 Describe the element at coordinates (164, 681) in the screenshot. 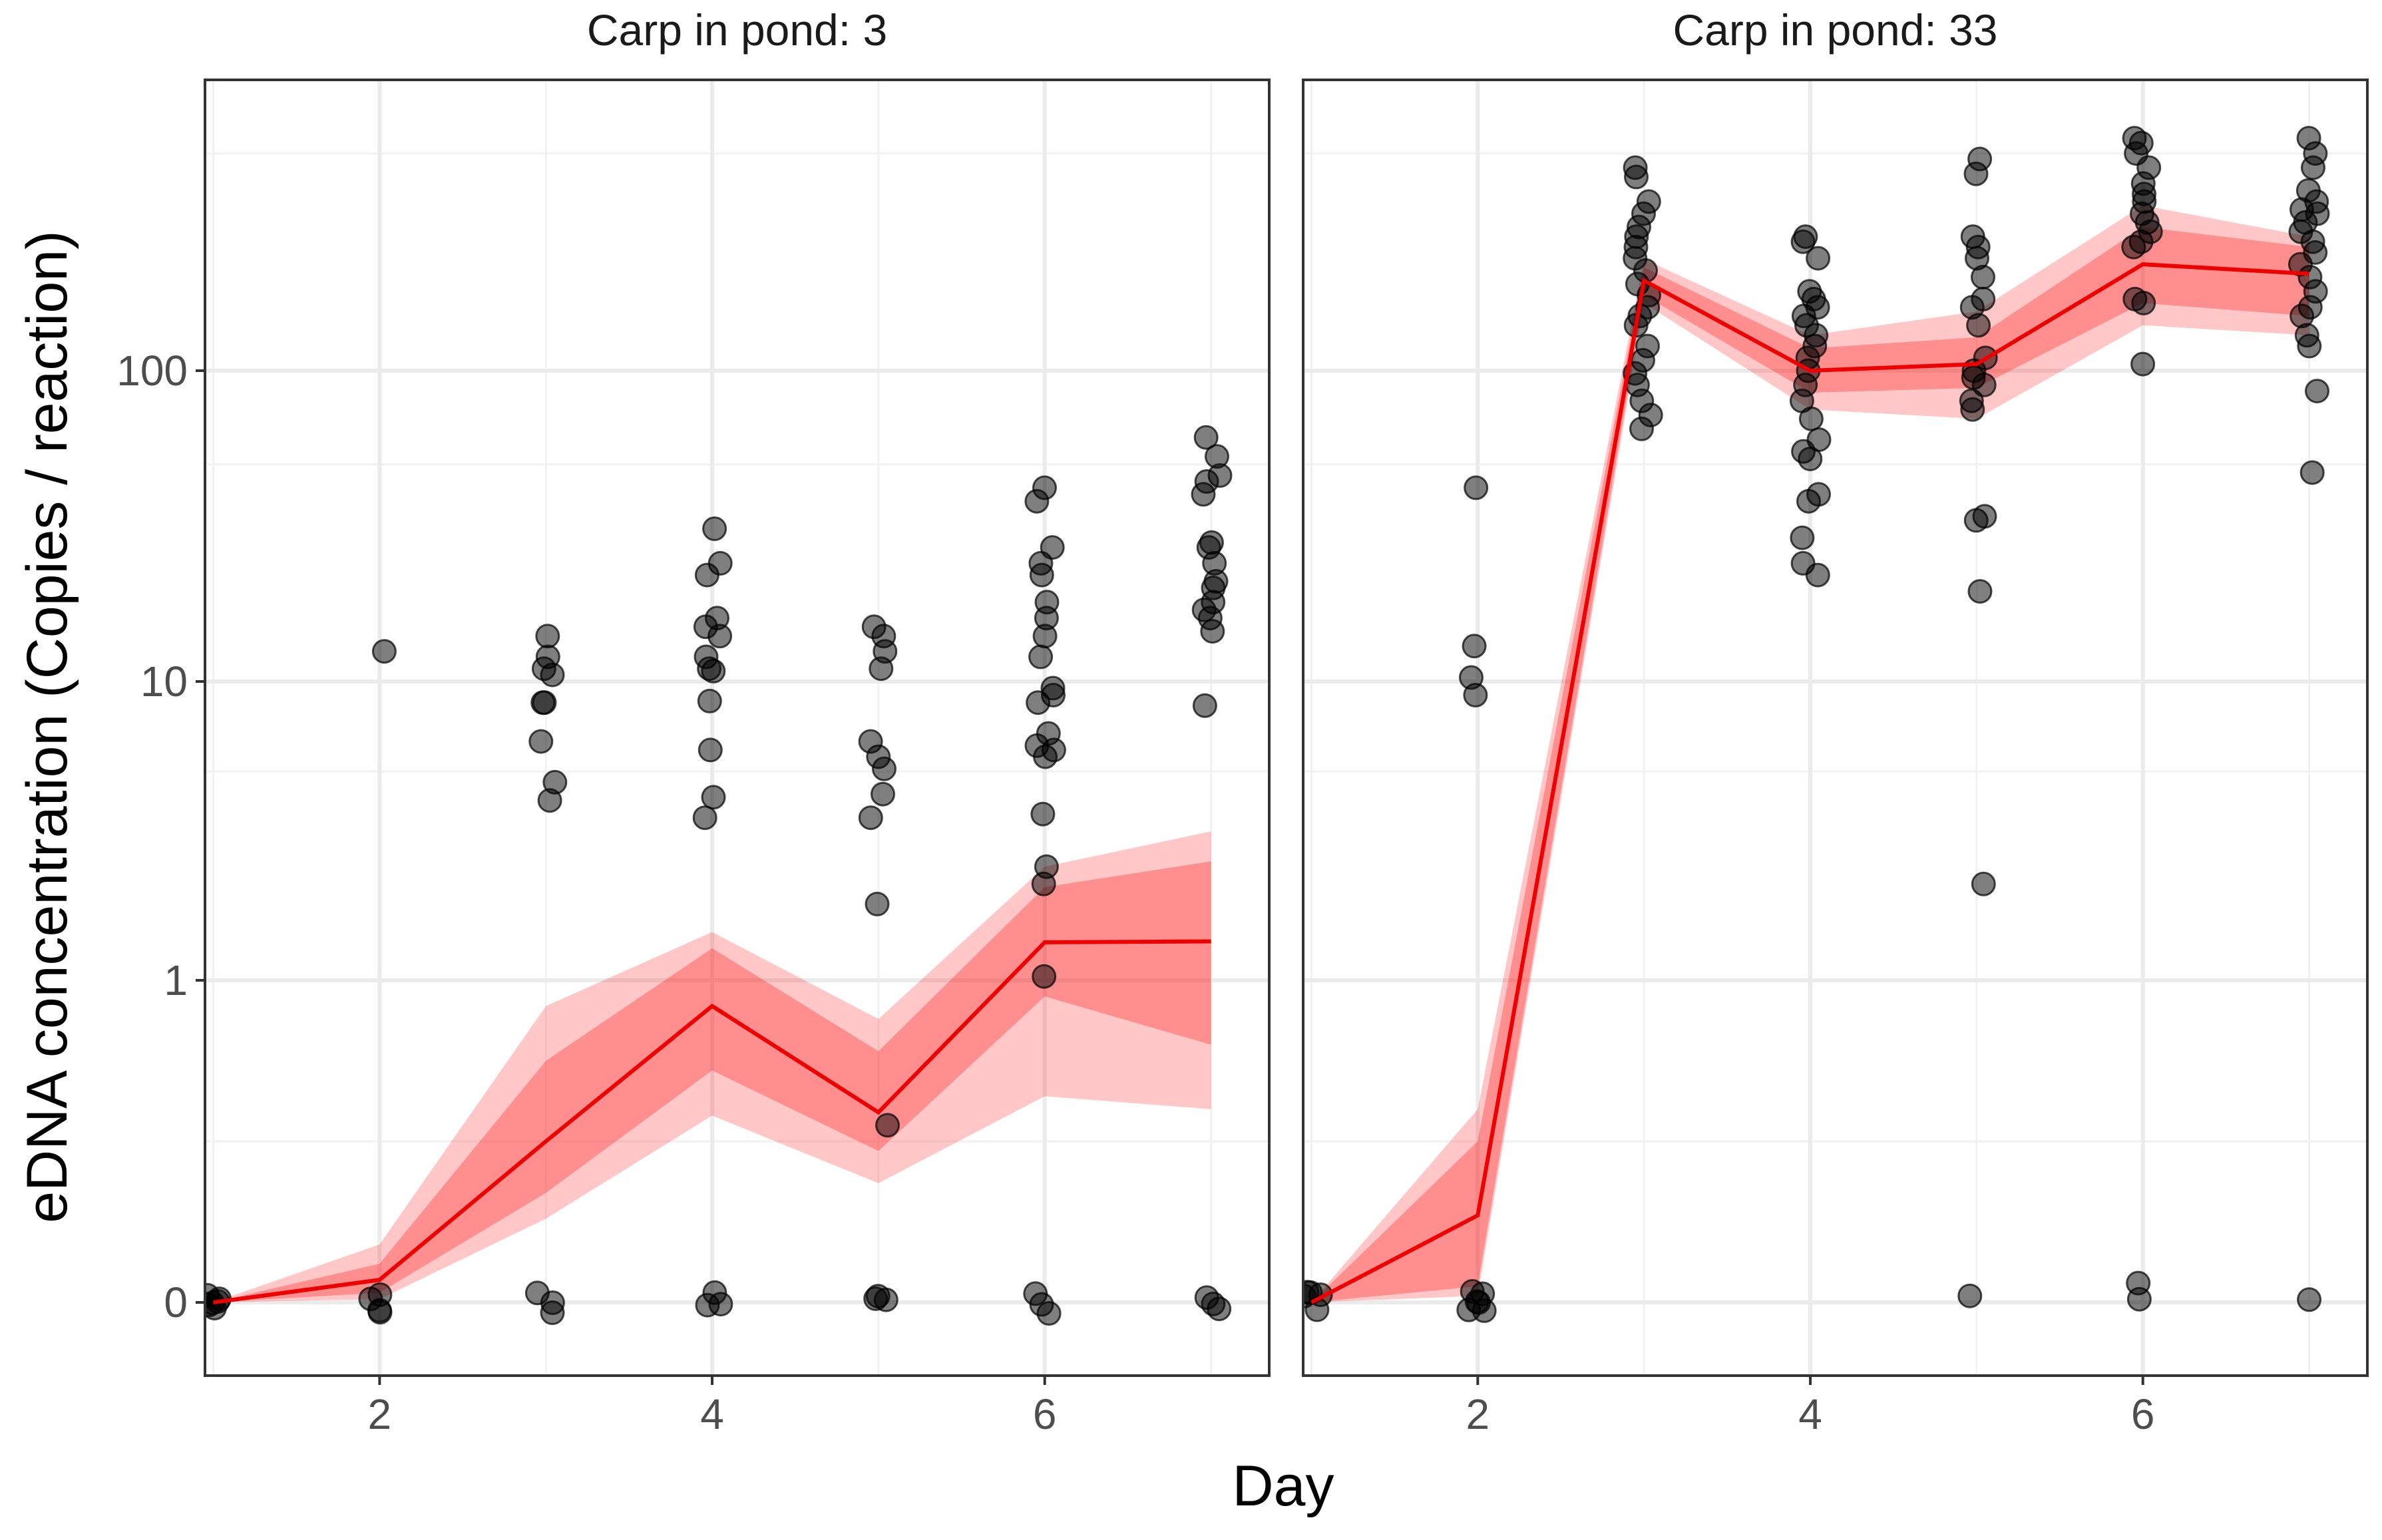

I see `y-tick-label: 10` at that location.